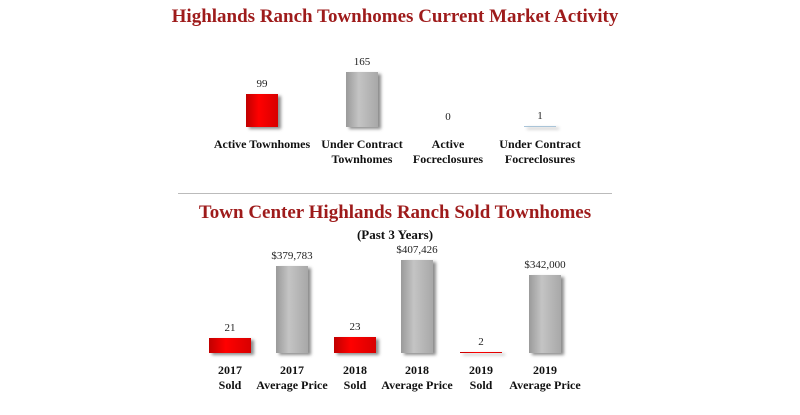 The height and width of the screenshot is (415, 800). What do you see at coordinates (395, 234) in the screenshot?
I see `chart-subtitle: (Past 3 Years)` at bounding box center [395, 234].